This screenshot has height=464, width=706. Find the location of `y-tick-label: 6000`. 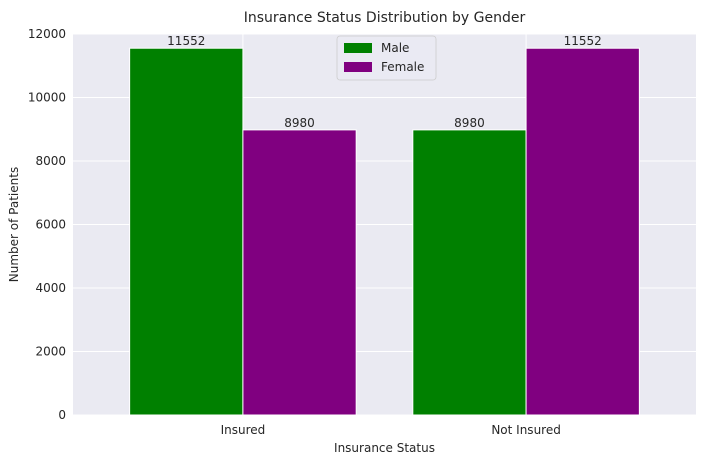

y-tick-label: 6000 is located at coordinates (50, 225).